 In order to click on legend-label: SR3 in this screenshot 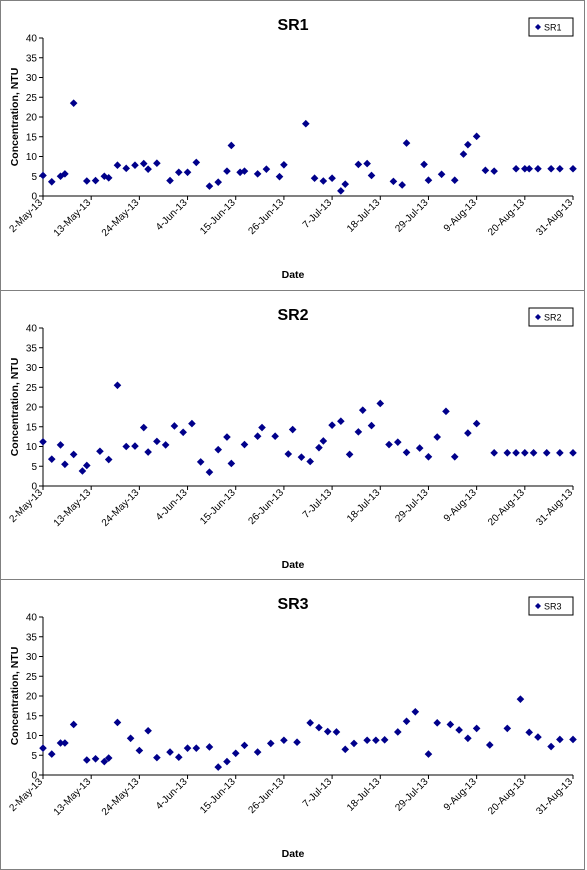, I will do `click(553, 607)`.